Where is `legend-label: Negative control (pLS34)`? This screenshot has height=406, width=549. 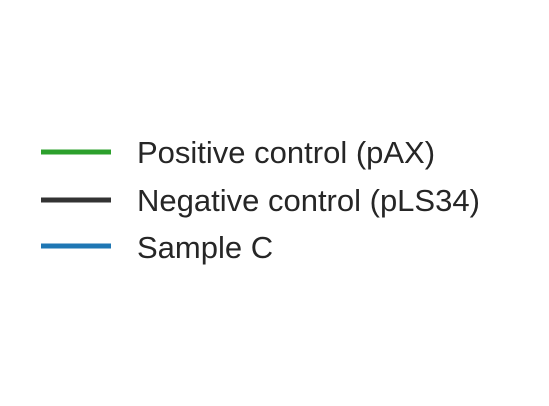 legend-label: Negative control (pLS34) is located at coordinates (308, 200).